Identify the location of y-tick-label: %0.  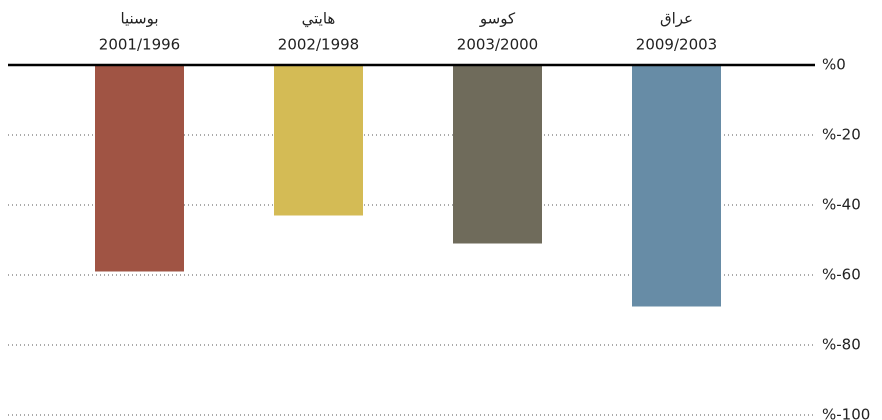
(834, 65).